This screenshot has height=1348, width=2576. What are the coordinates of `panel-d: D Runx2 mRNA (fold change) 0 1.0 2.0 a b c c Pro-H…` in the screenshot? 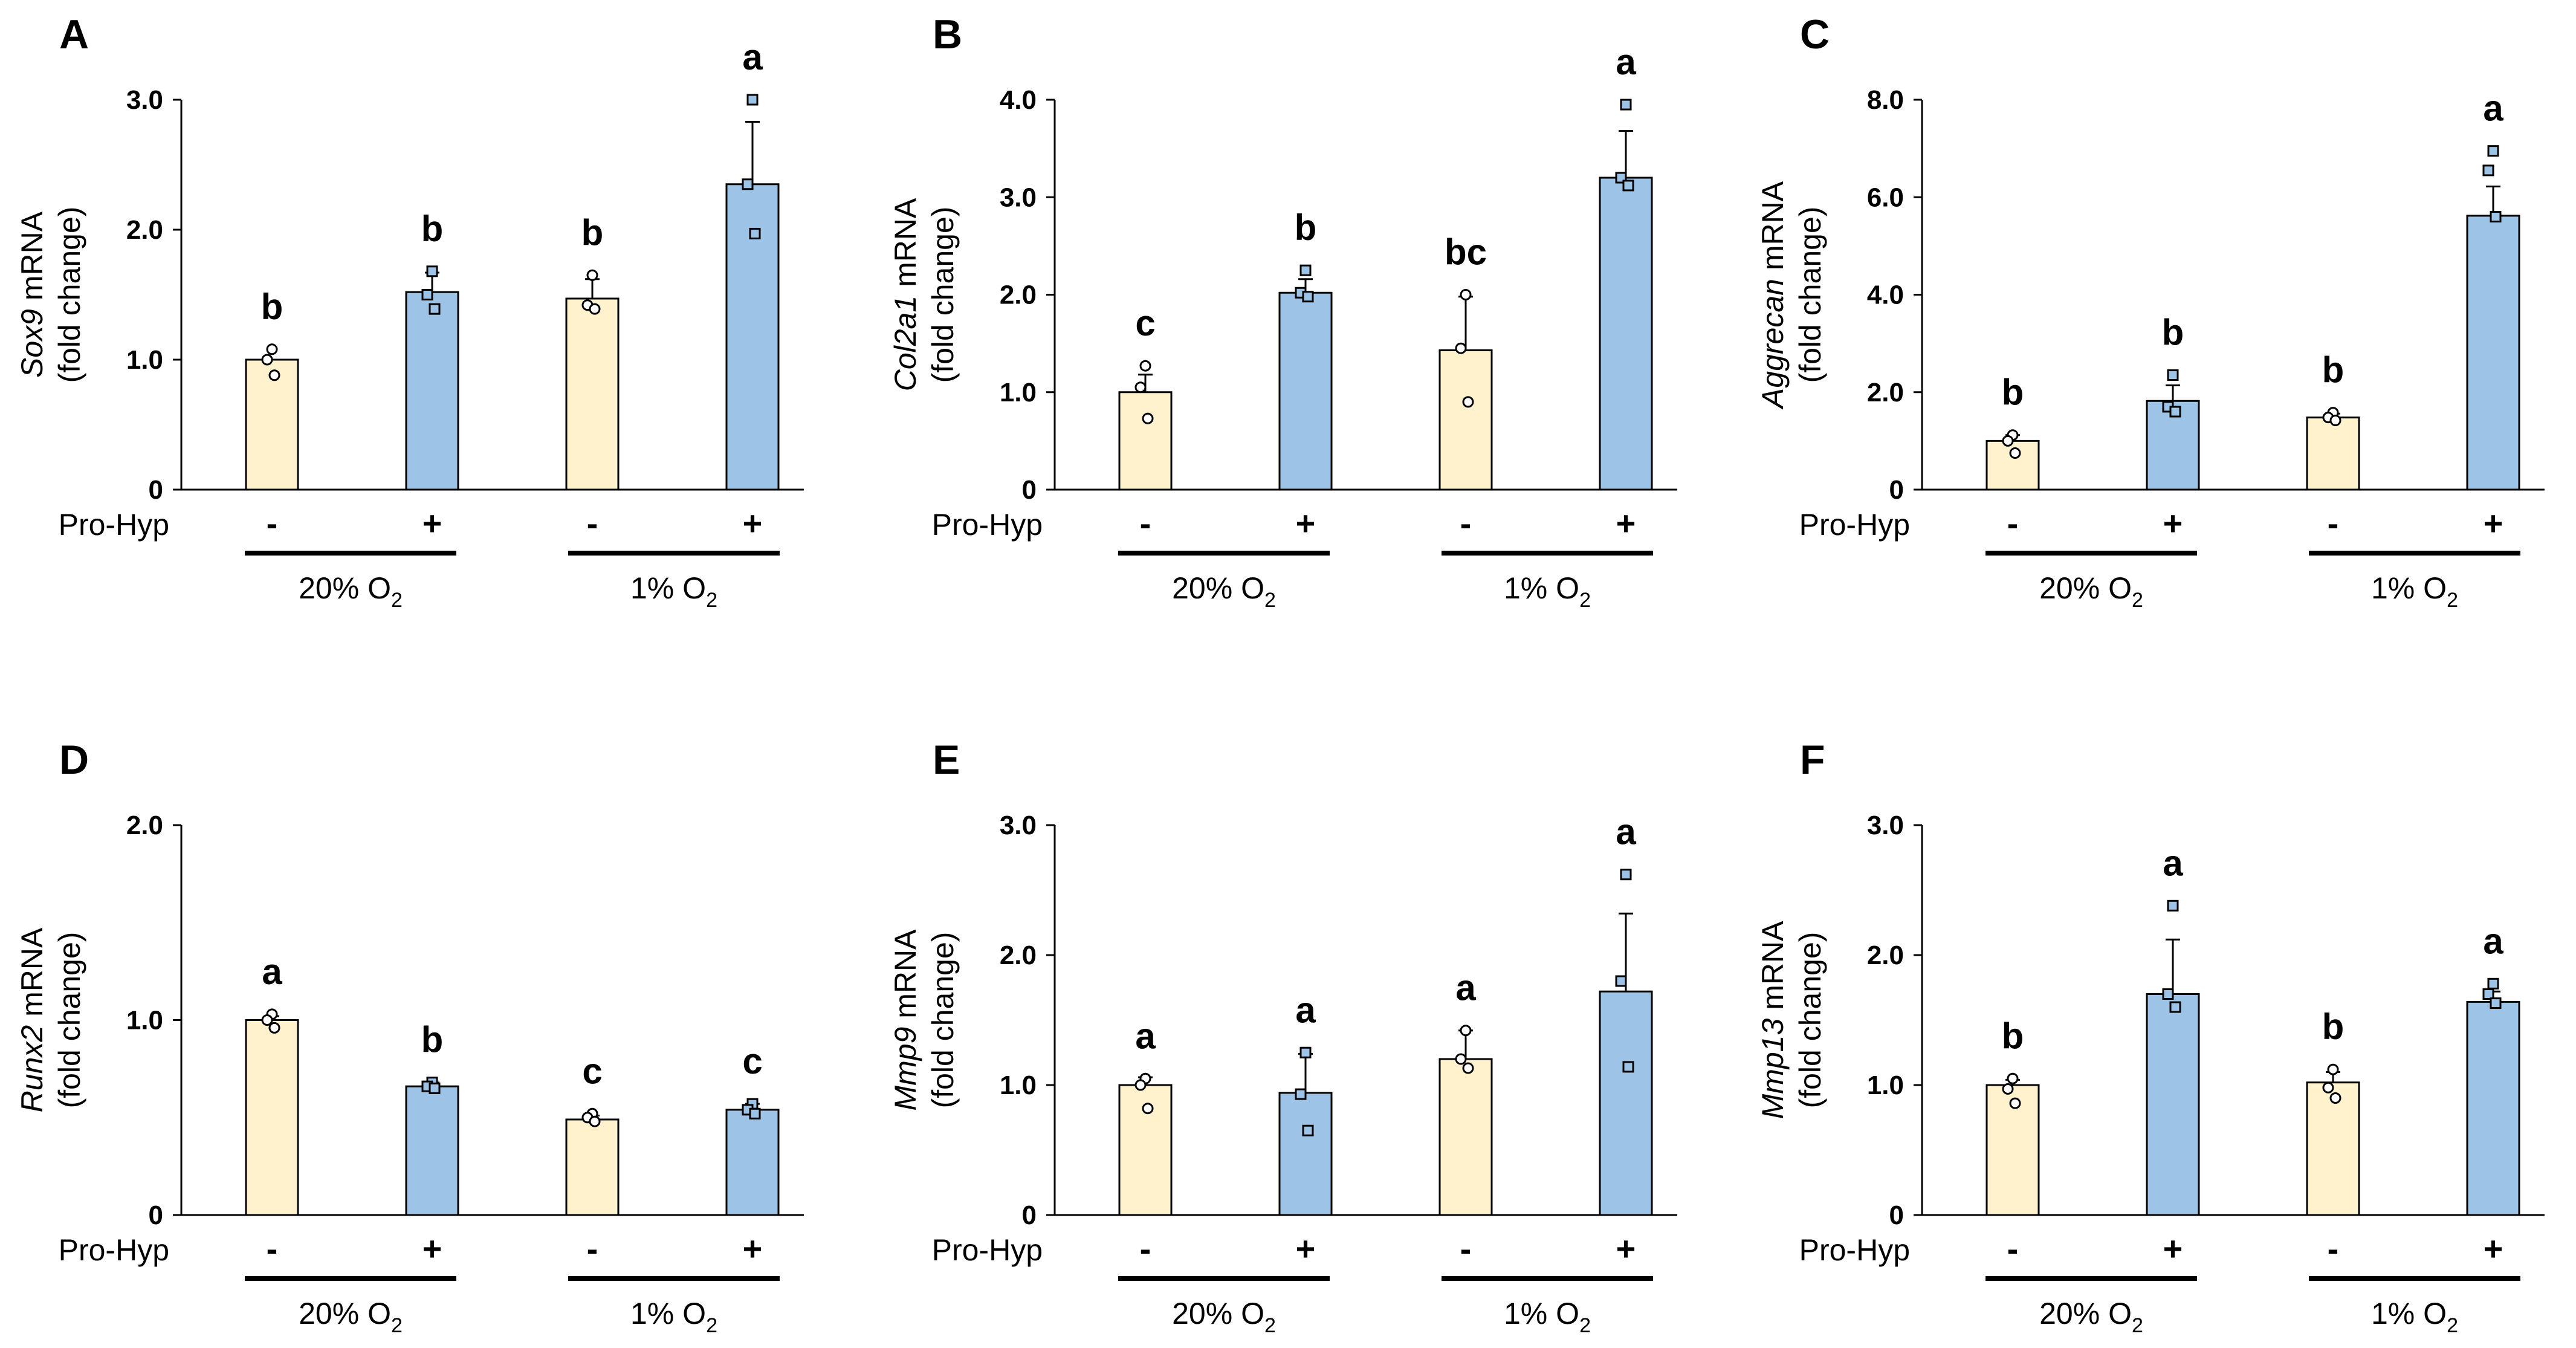 It's located at (409, 1037).